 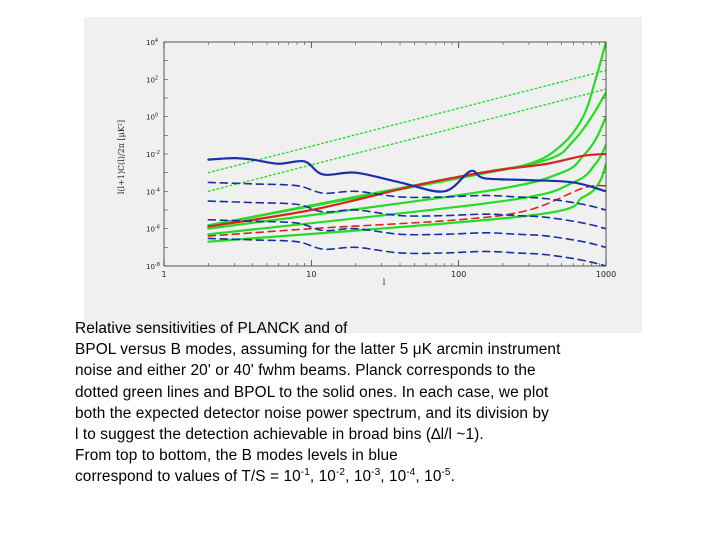 I want to click on exponent-4: -4, so click(x=411, y=473).